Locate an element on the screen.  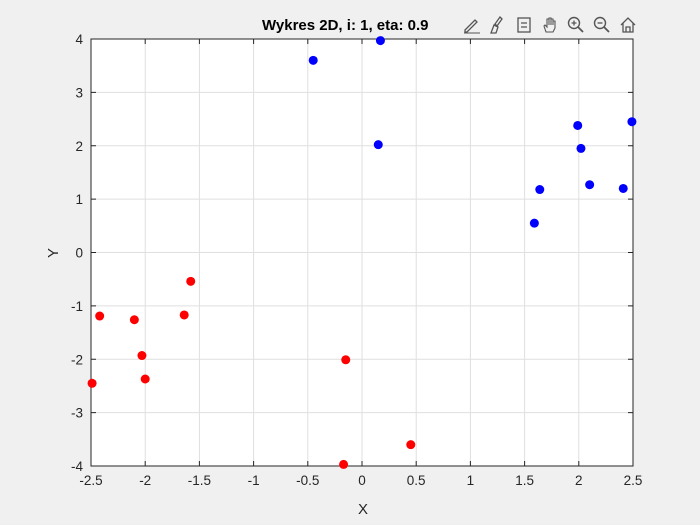
y-tick-label: -2 is located at coordinates (77, 359).